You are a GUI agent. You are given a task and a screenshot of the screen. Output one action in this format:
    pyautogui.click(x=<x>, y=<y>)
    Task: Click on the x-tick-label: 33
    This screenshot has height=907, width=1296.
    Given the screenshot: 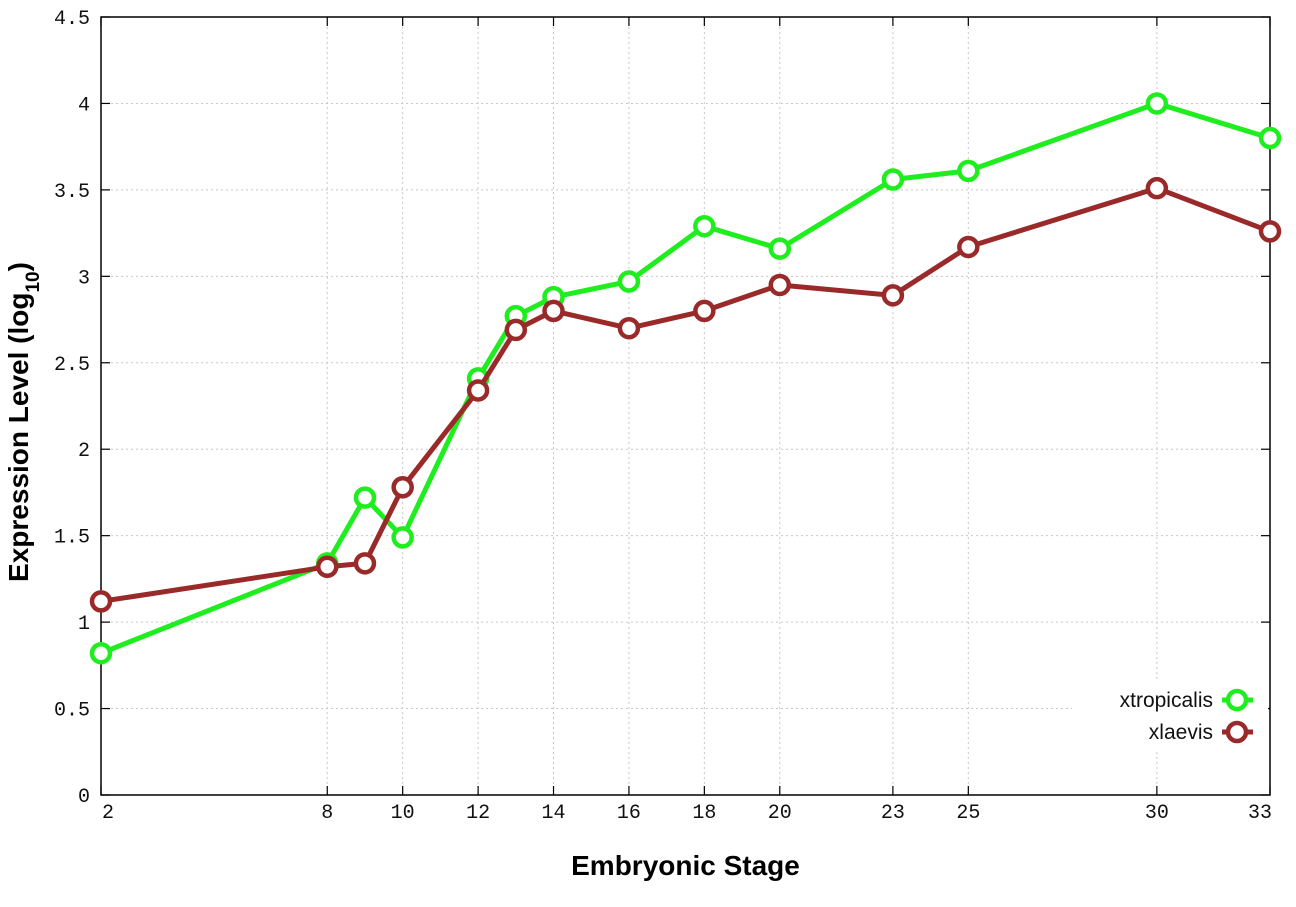 What is the action you would take?
    pyautogui.click(x=1260, y=813)
    